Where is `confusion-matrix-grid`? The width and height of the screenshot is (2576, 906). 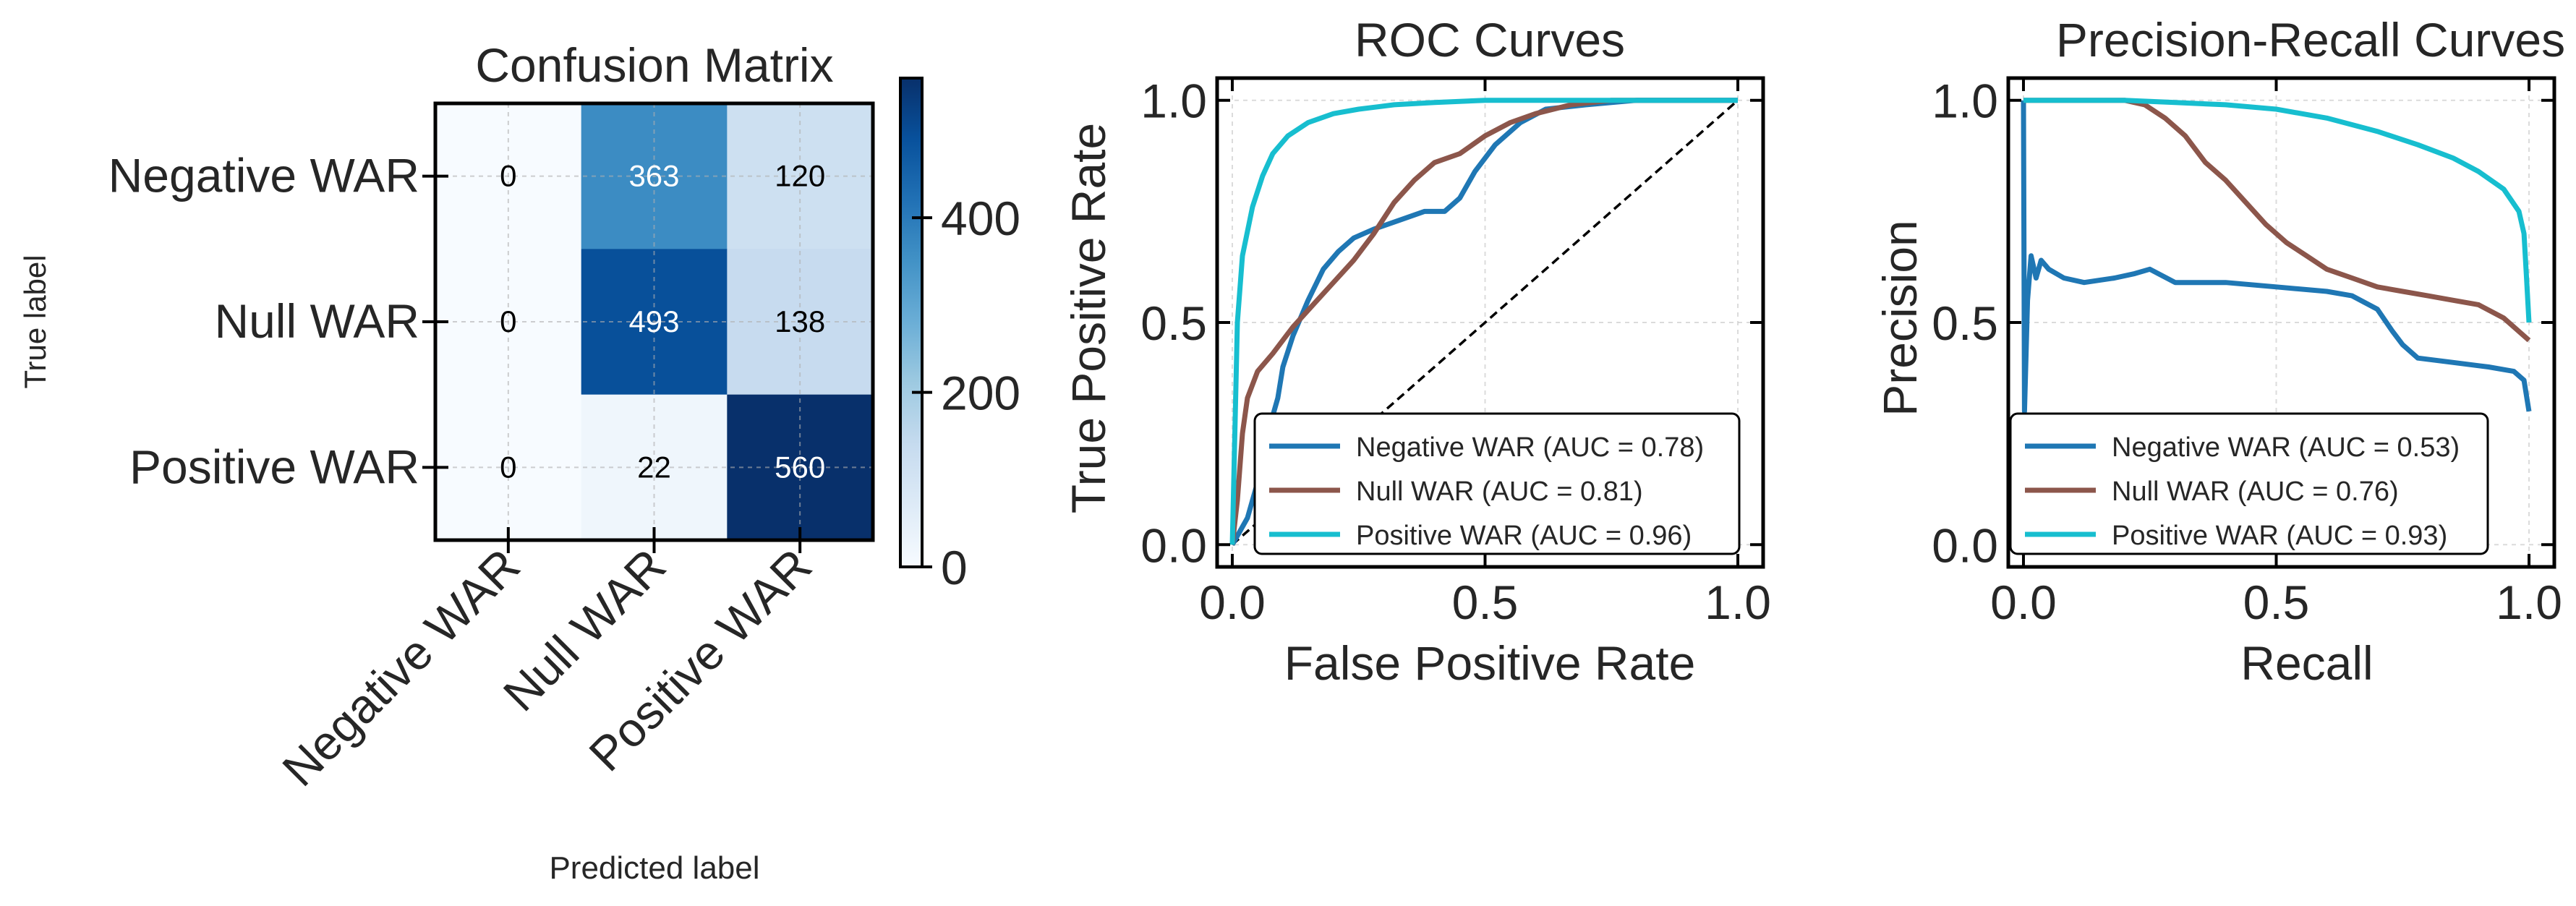 confusion-matrix-grid is located at coordinates (654, 321).